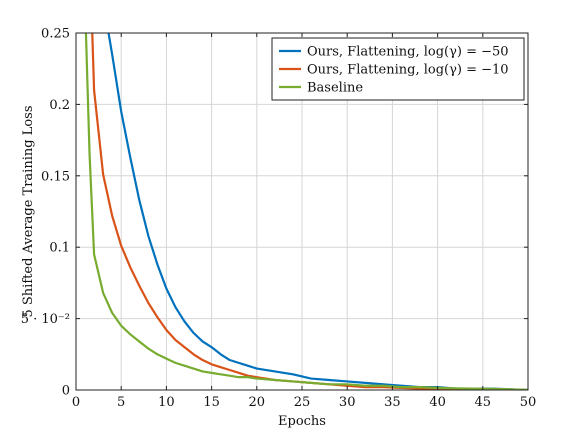 This screenshot has height=438, width=584. I want to click on x-tick-label: 20, so click(257, 402).